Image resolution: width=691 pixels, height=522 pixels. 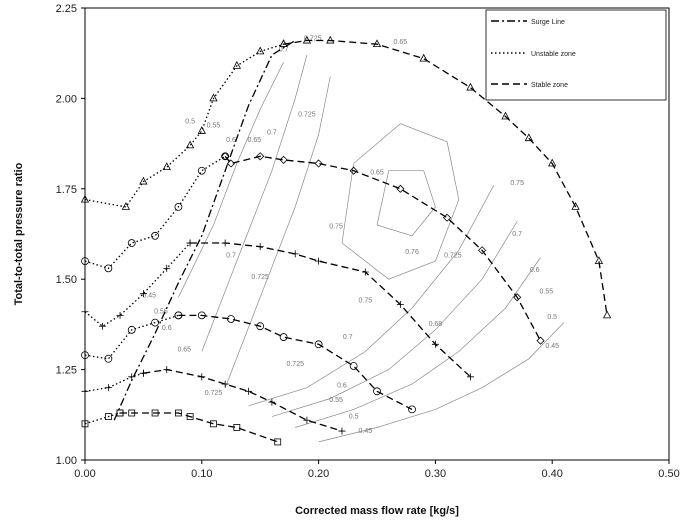 What do you see at coordinates (551, 474) in the screenshot?
I see `x-tick-label: 0.40` at bounding box center [551, 474].